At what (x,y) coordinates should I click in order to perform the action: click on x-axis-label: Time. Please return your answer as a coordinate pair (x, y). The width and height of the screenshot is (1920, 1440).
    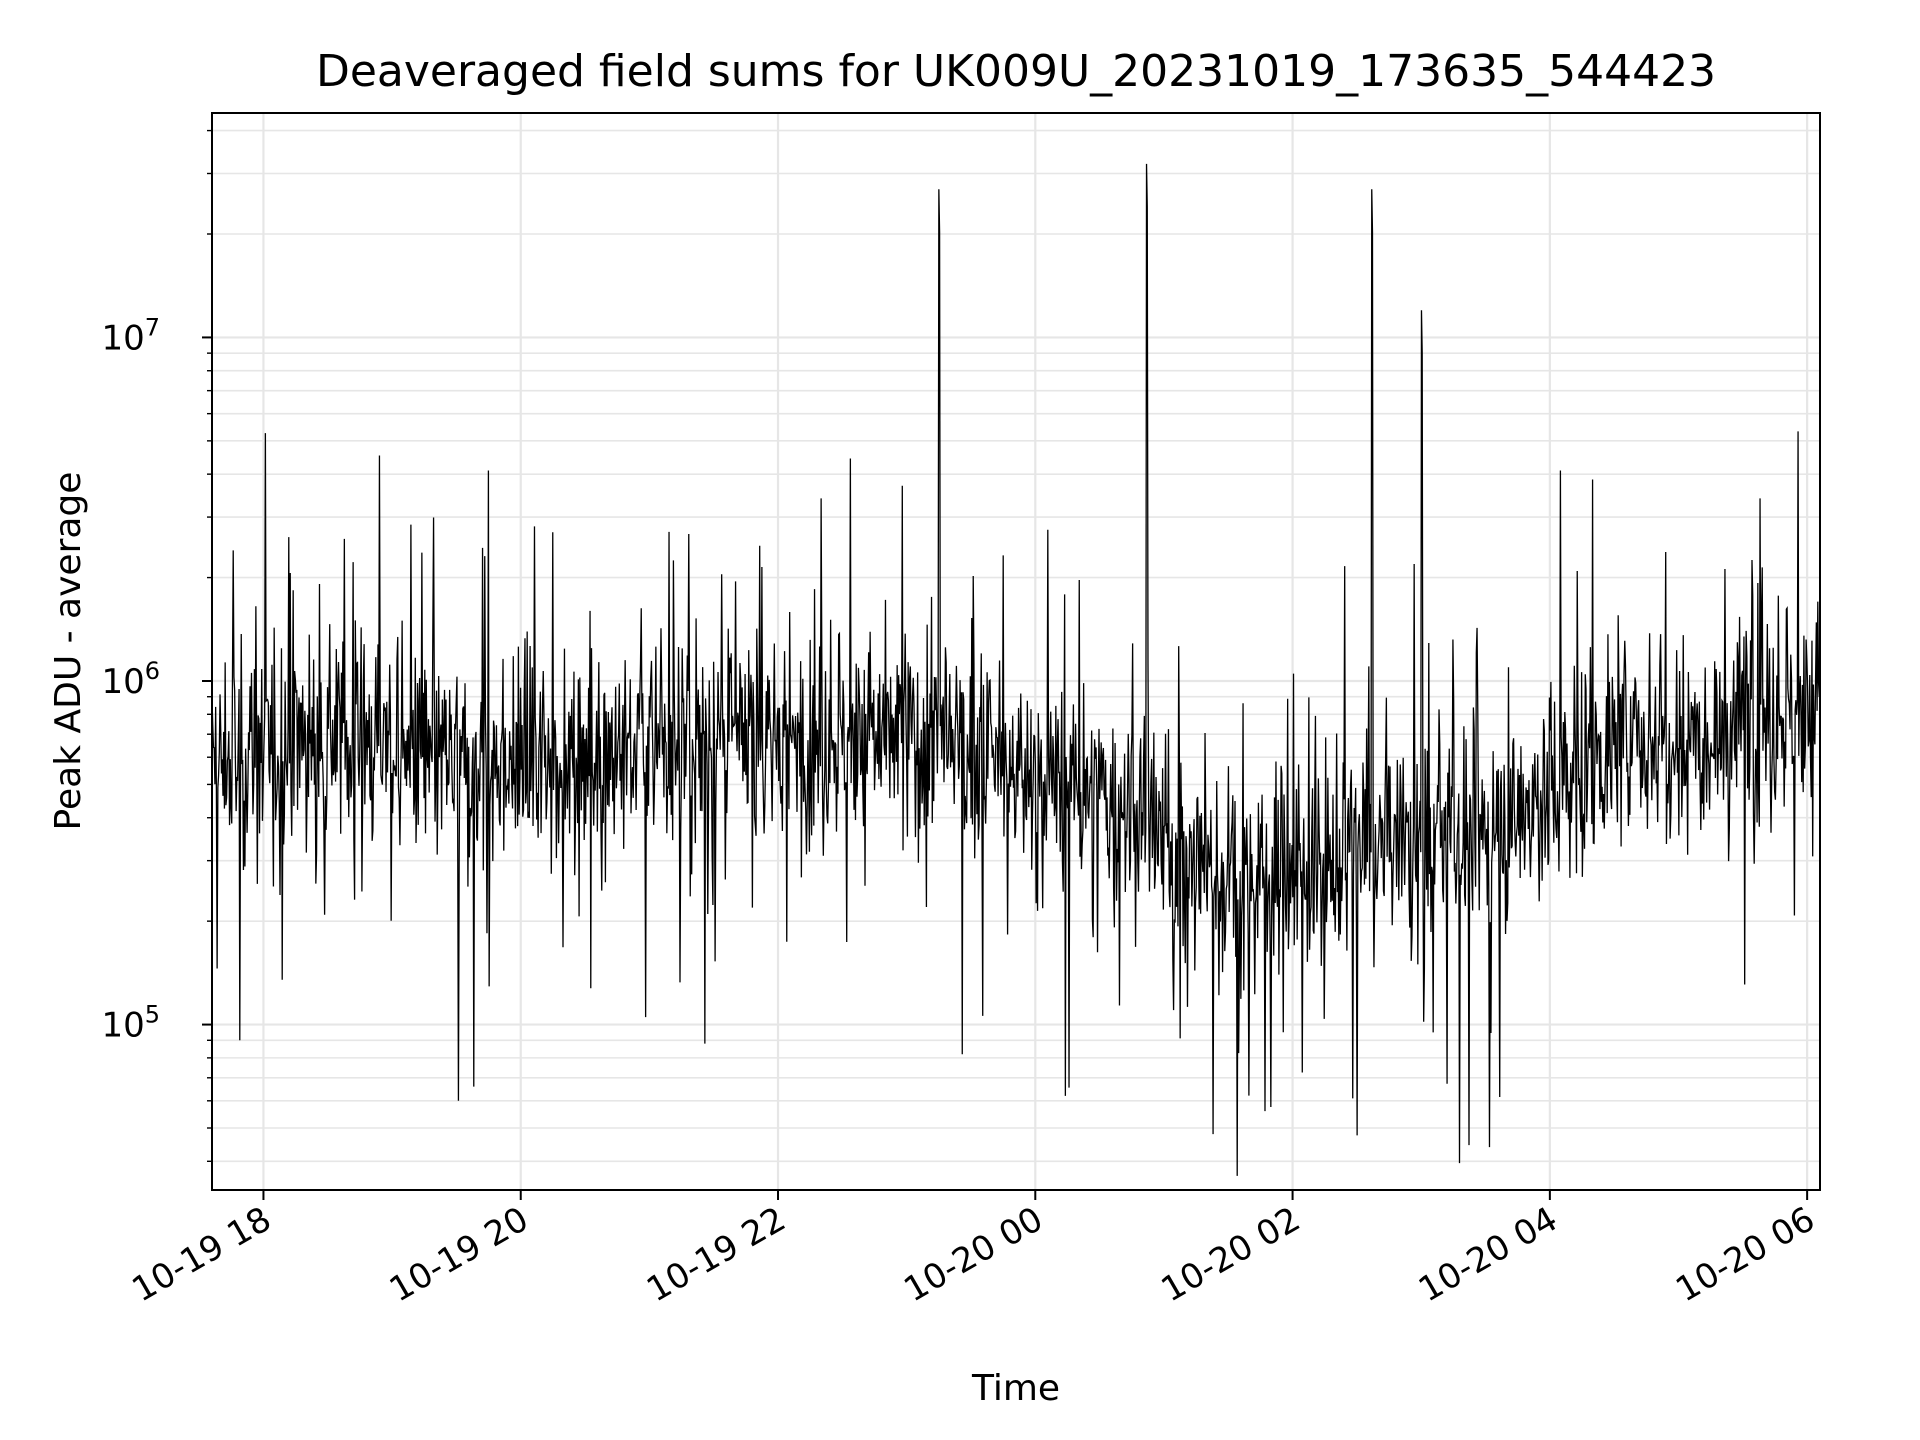
    Looking at the image, I should click on (1015, 1388).